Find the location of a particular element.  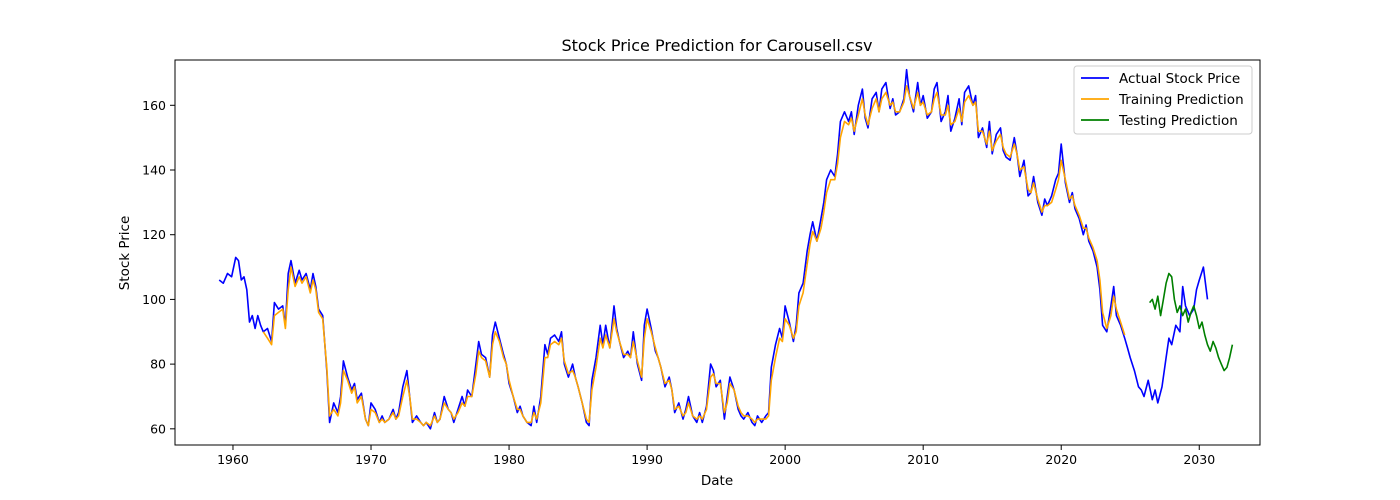

x-tick-label: 1970 is located at coordinates (371, 459).